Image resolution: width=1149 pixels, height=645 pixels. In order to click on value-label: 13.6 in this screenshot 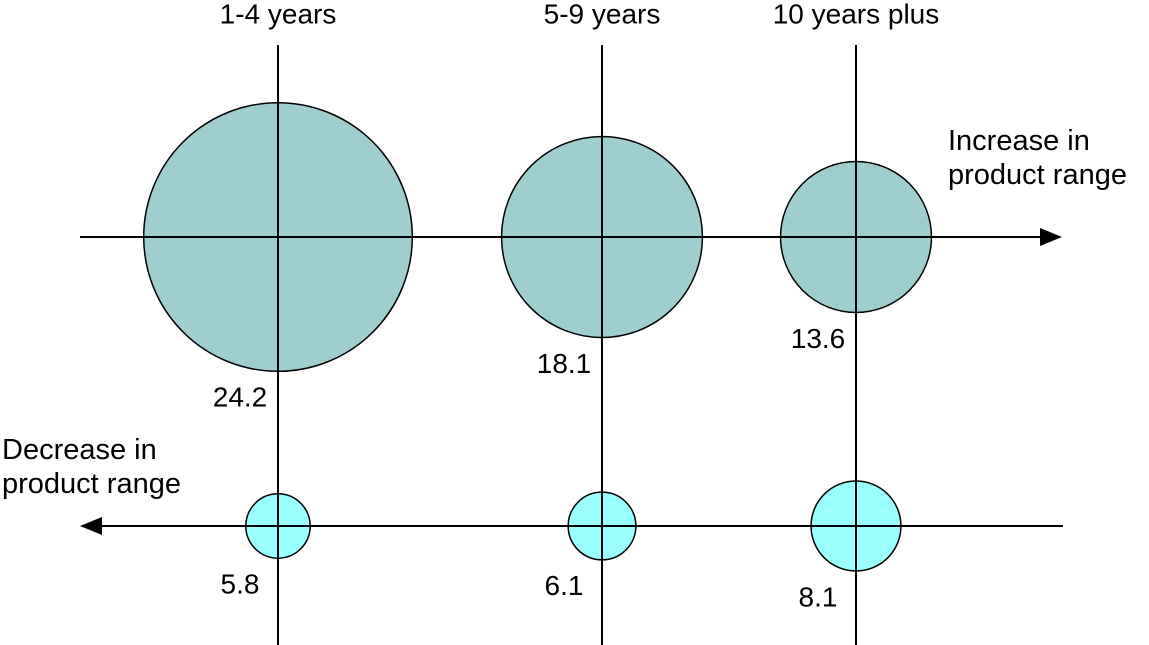, I will do `click(818, 338)`.